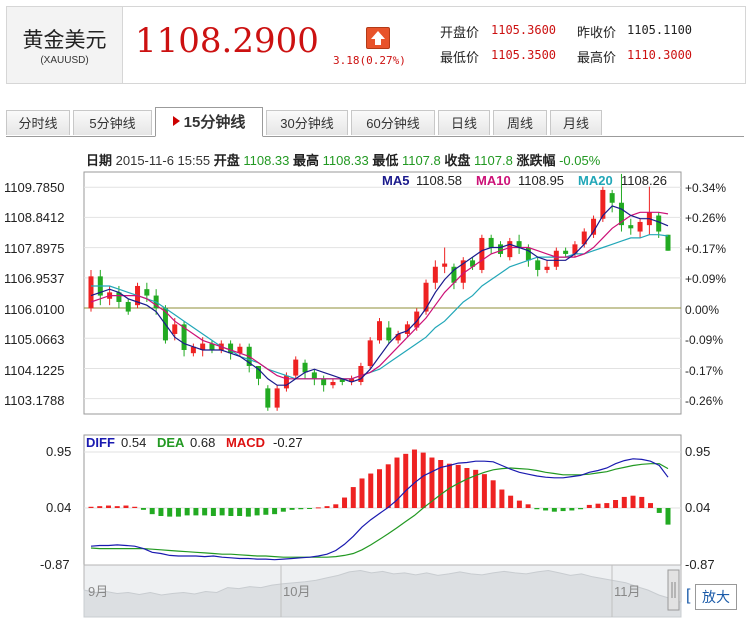 The height and width of the screenshot is (636, 748). What do you see at coordinates (457, 160) in the screenshot?
I see `close-label: 收盘` at bounding box center [457, 160].